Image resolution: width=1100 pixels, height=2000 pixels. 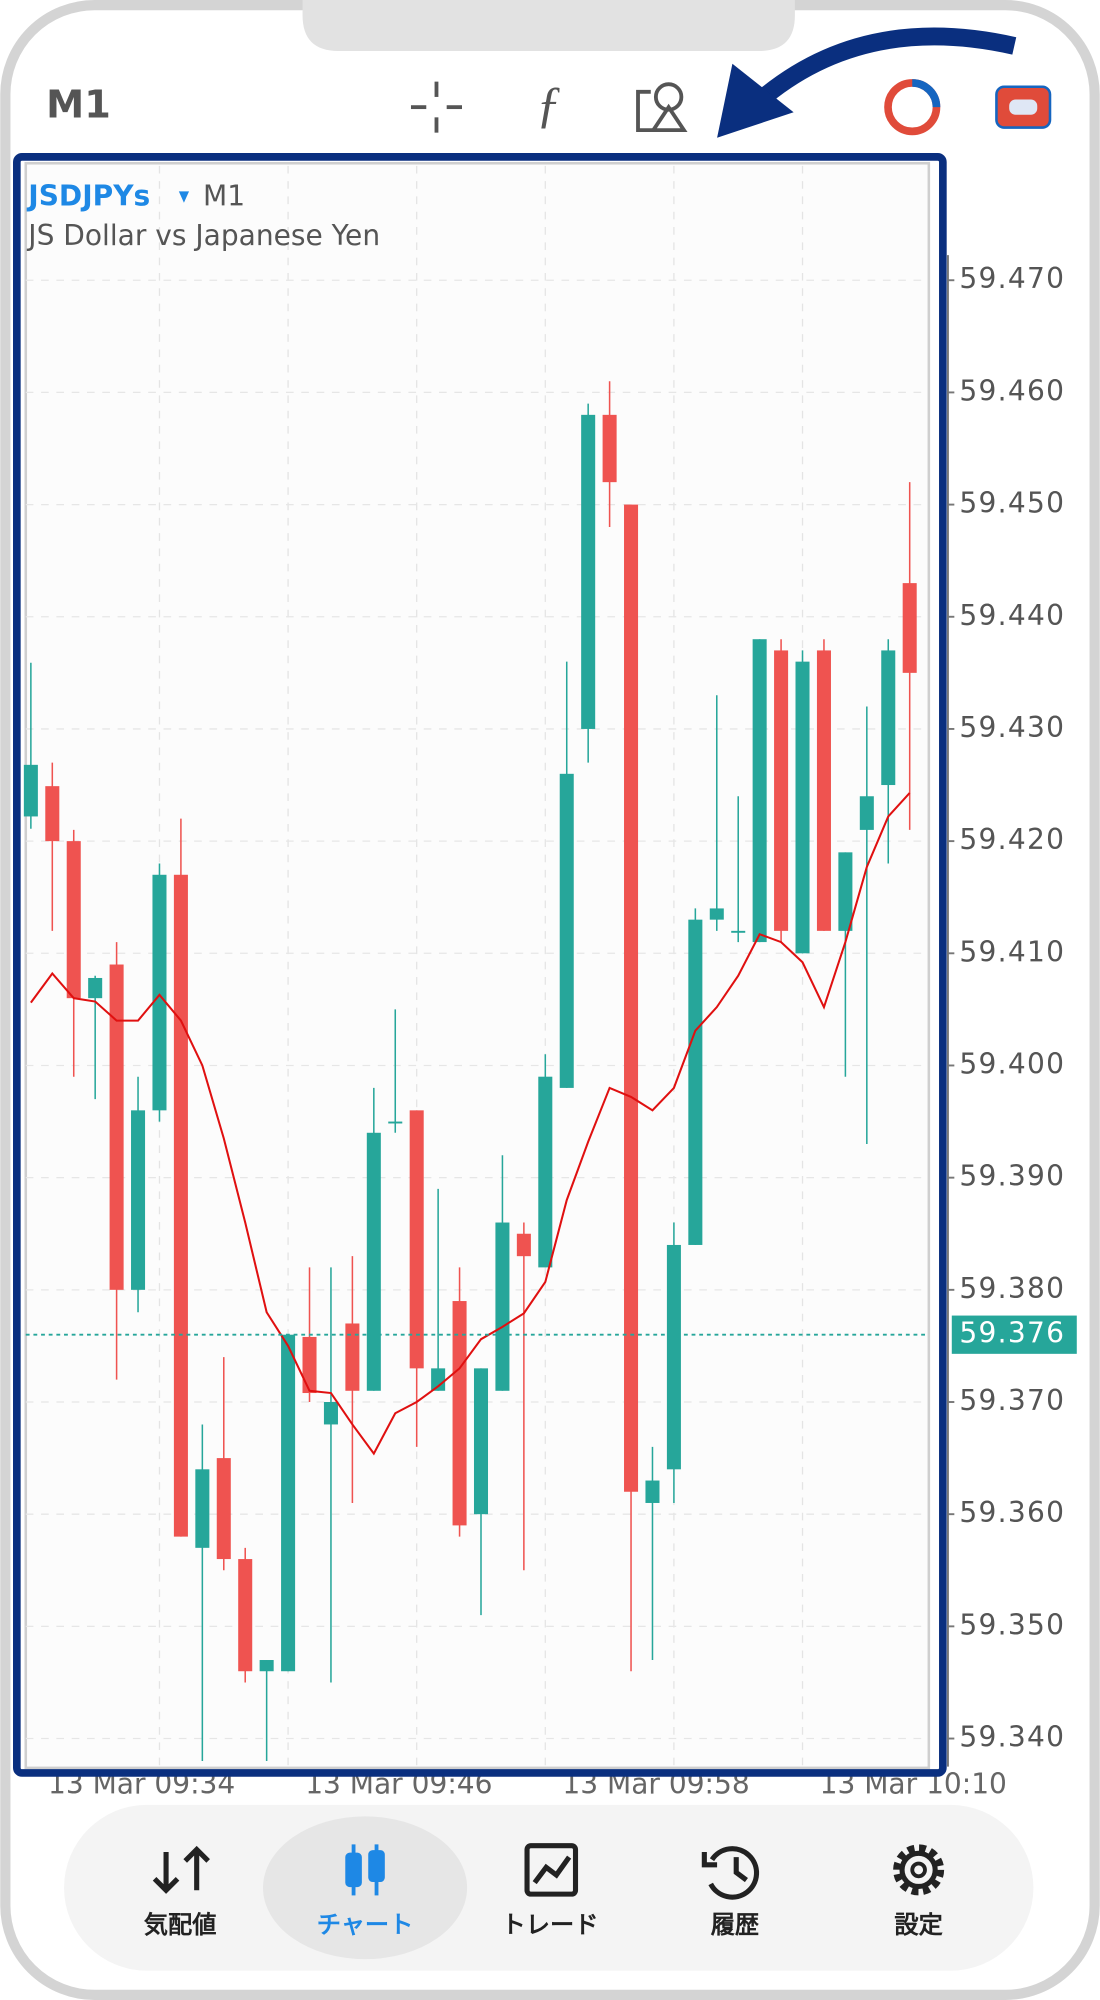 I want to click on nav-icon-settings, so click(x=919, y=1870).